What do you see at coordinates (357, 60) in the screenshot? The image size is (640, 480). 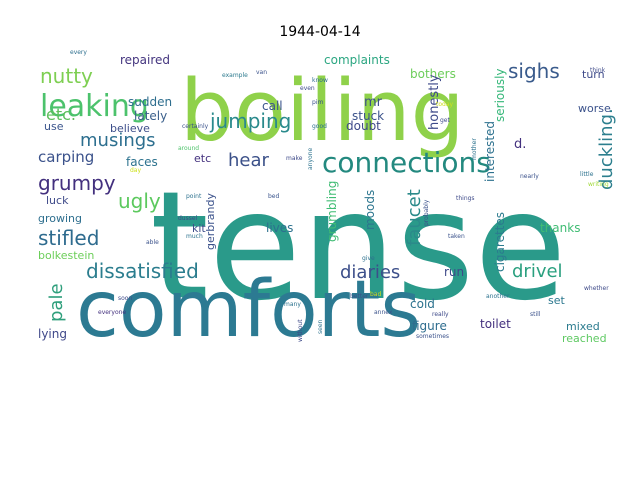 I see `cloud-word: complaints` at bounding box center [357, 60].